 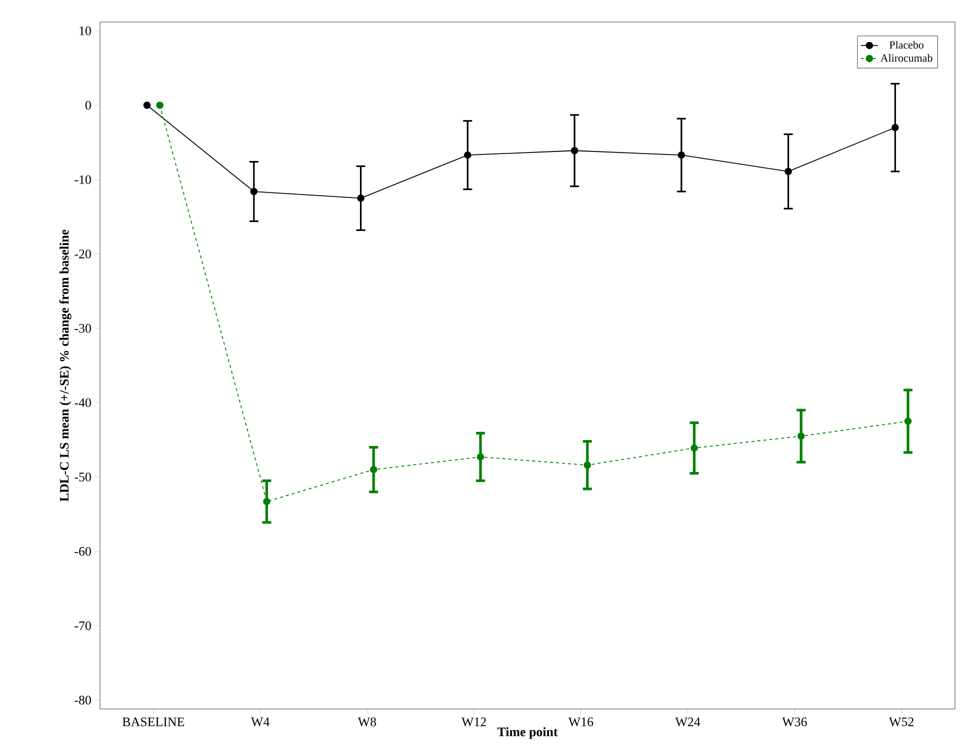 What do you see at coordinates (85, 31) in the screenshot?
I see `y-tick-label: 10` at bounding box center [85, 31].